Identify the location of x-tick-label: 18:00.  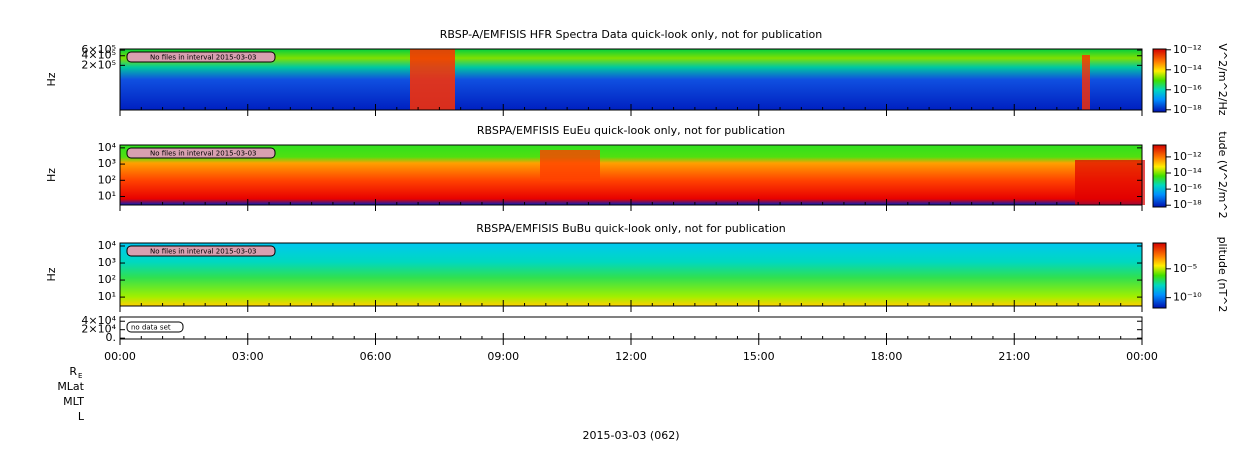
(887, 356).